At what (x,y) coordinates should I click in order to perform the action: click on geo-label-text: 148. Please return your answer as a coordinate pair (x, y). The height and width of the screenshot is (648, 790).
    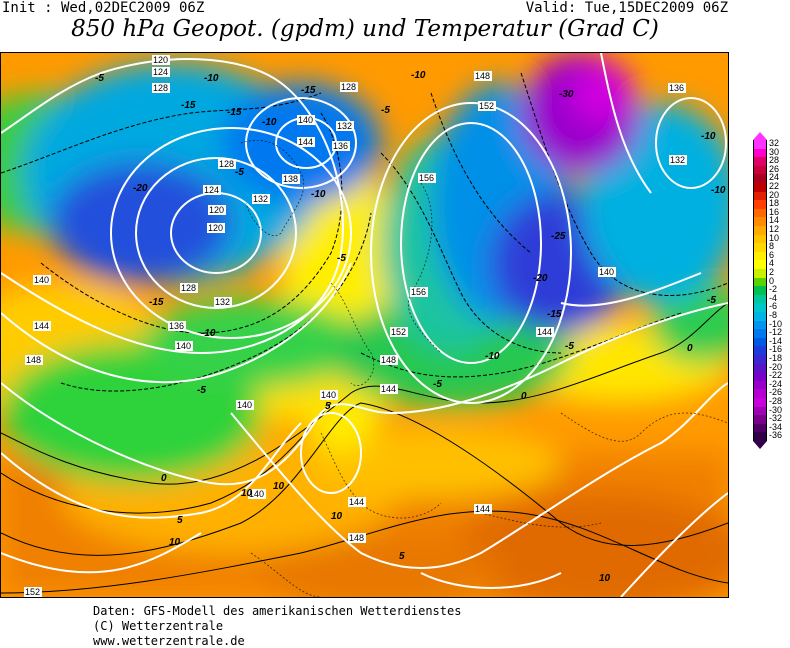
    Looking at the image, I should click on (356, 538).